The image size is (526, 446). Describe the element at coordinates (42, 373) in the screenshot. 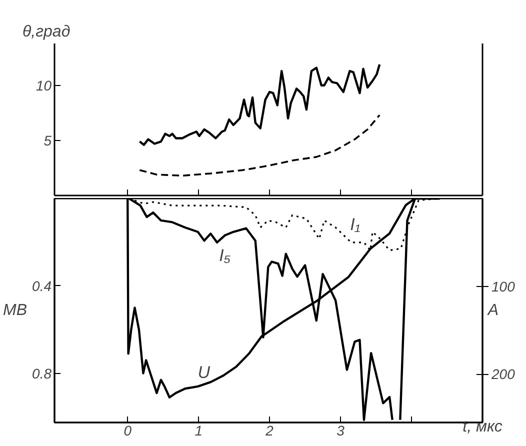

I see `y-tick-label: 0.8` at that location.